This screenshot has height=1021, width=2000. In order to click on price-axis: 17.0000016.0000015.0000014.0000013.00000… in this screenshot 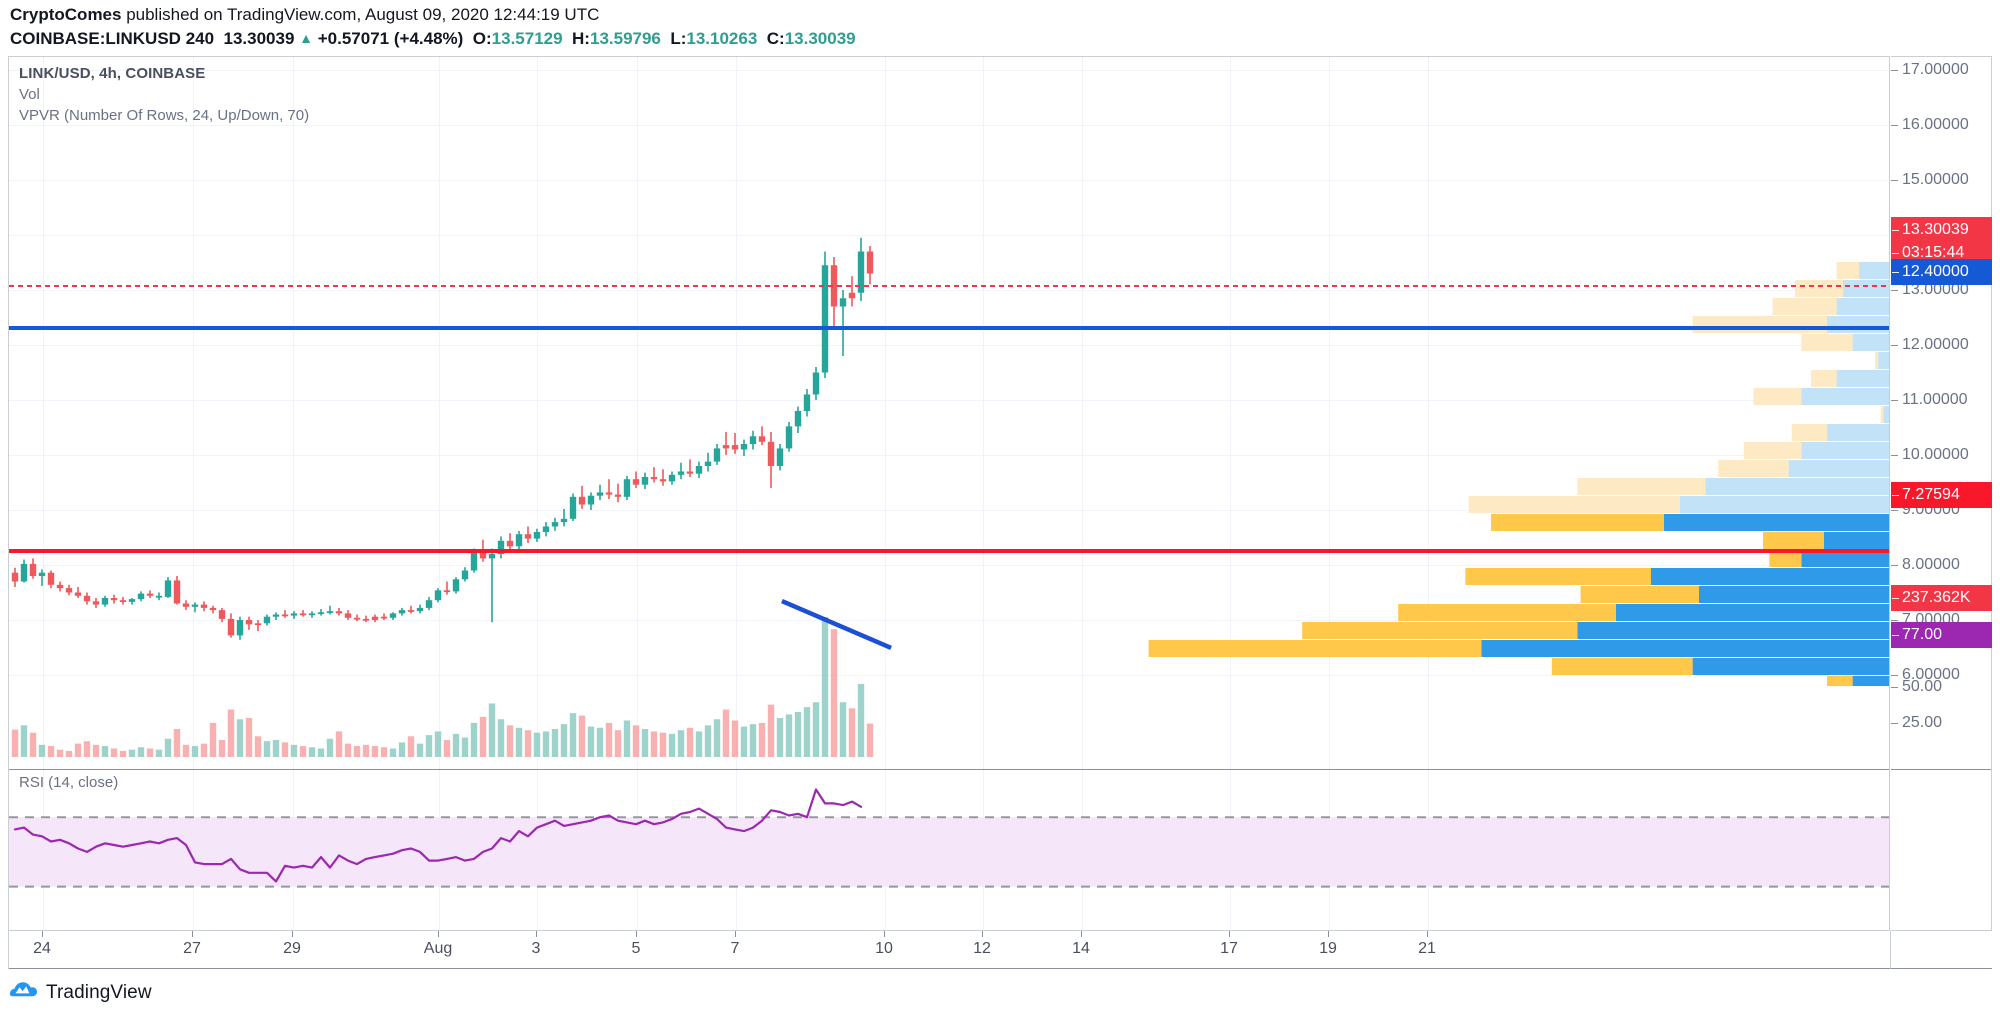, I will do `click(1941, 493)`.